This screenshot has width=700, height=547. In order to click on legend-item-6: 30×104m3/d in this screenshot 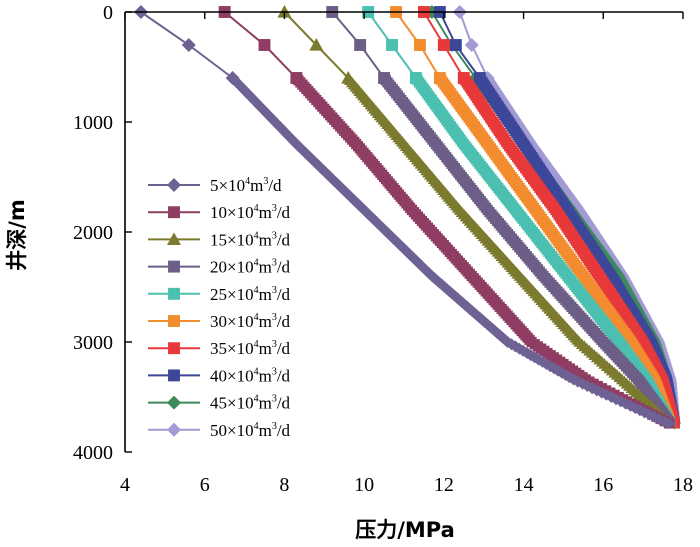, I will do `click(219, 321)`.